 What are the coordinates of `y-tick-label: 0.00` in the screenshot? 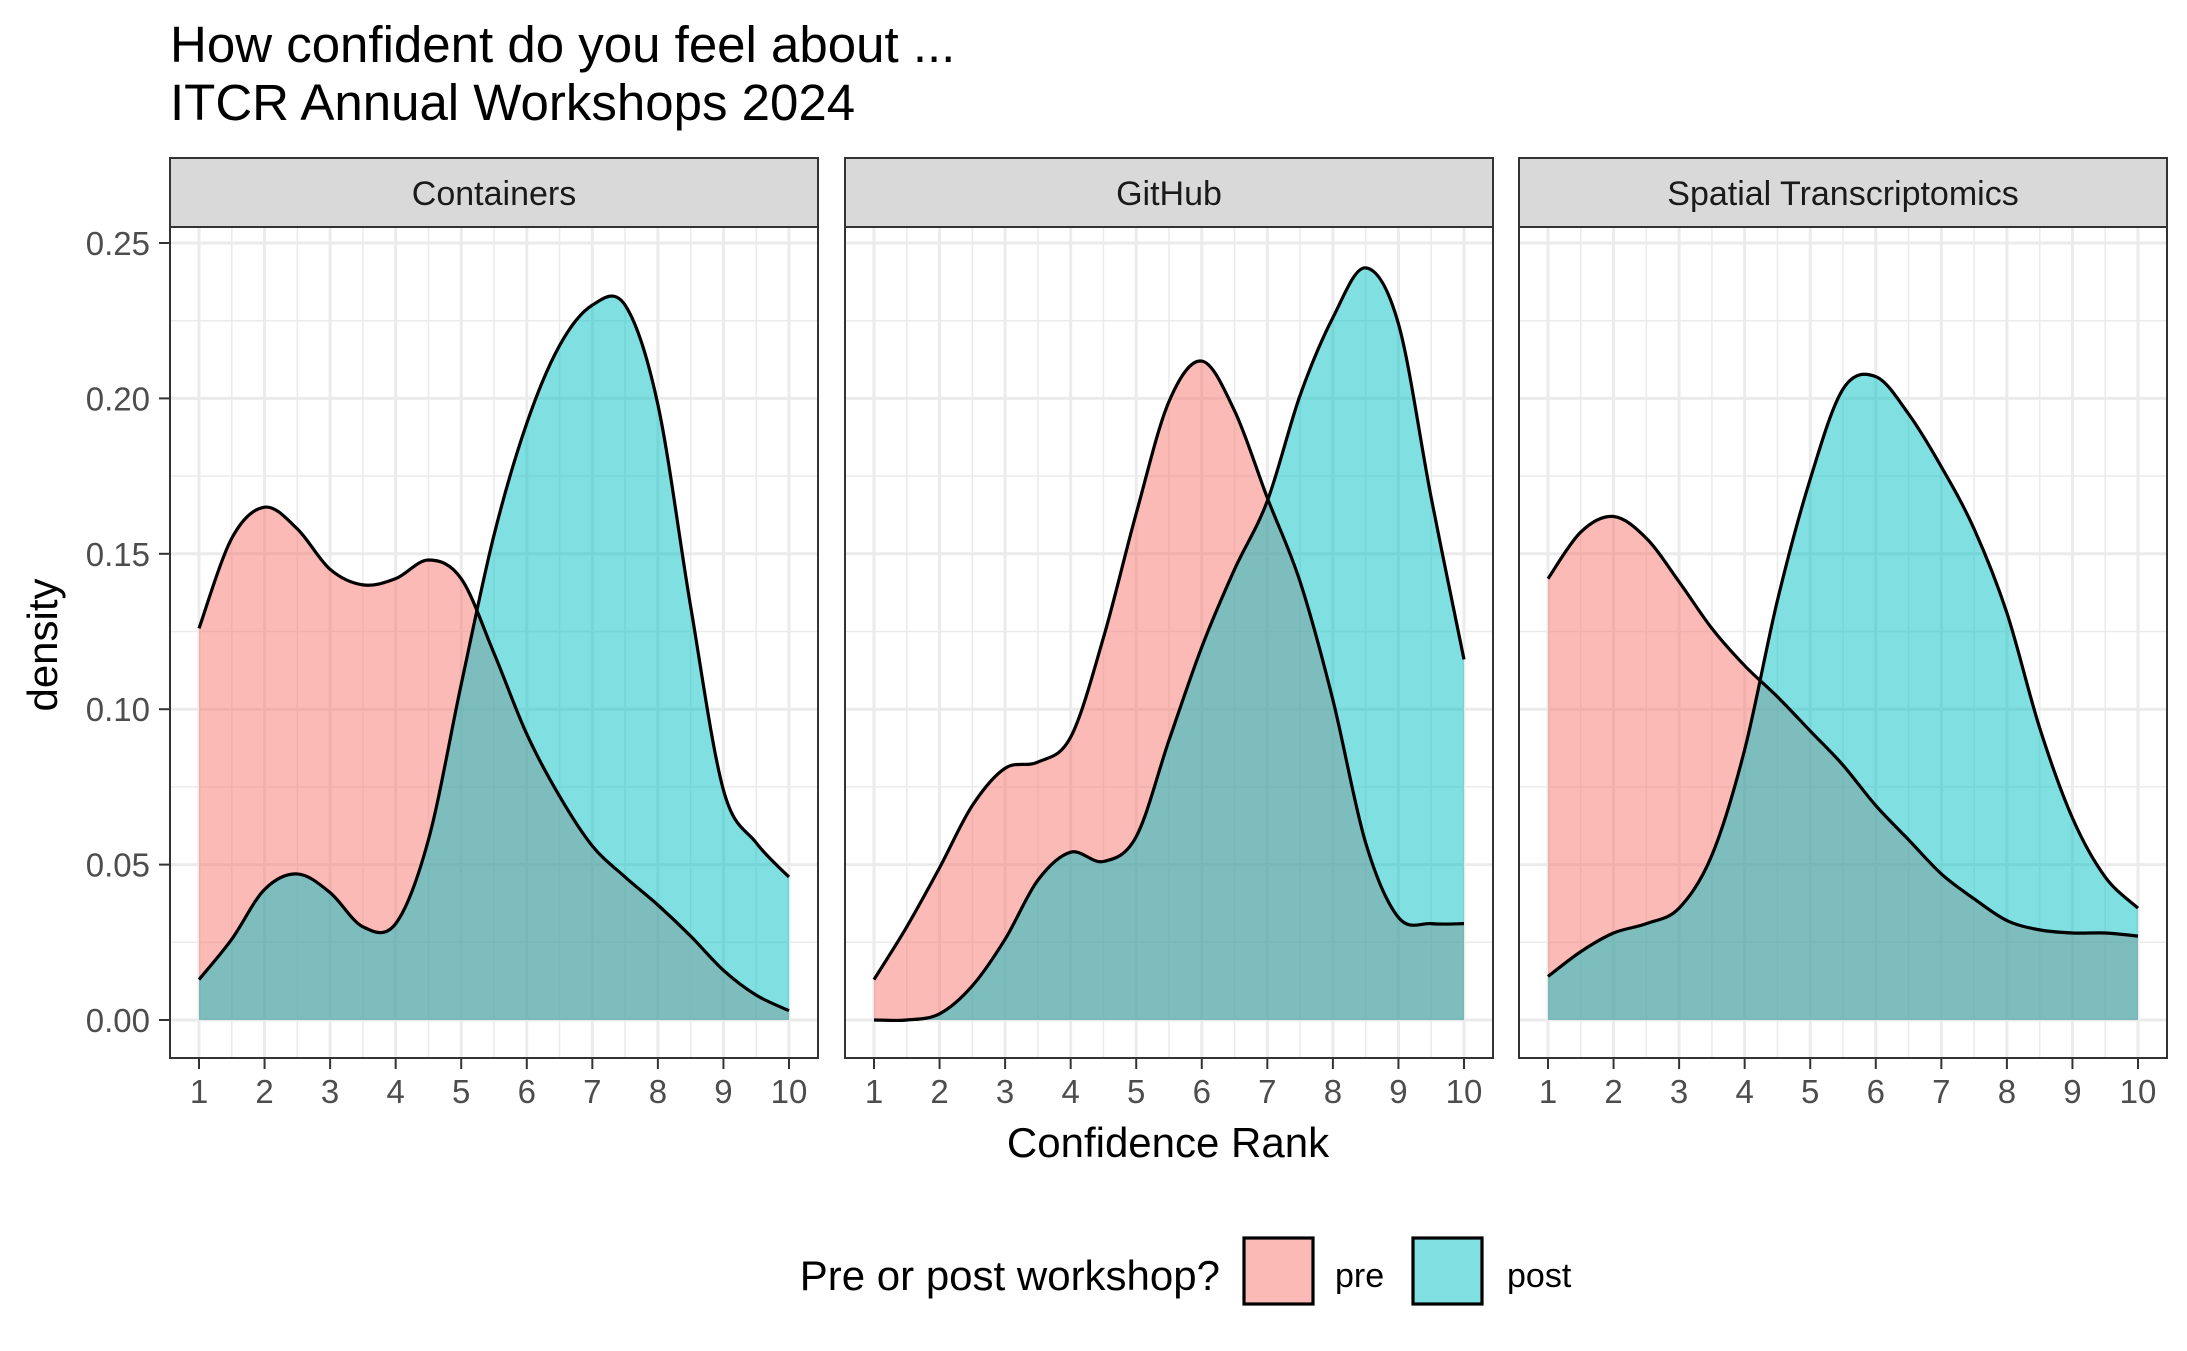 It's located at (118, 1020).